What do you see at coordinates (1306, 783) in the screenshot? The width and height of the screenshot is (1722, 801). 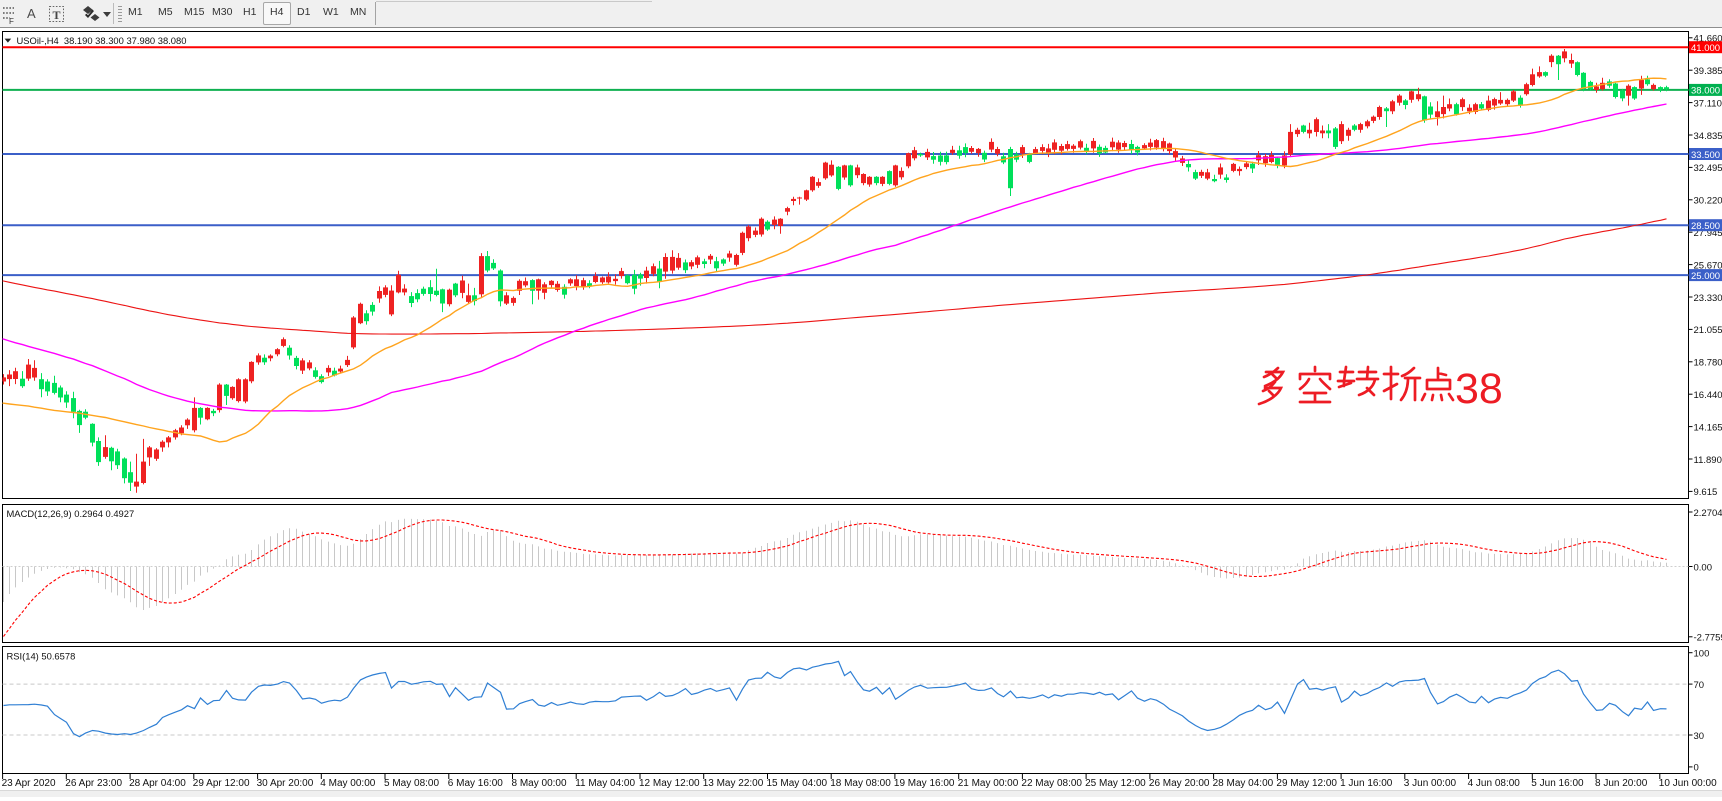 I see `svg-text: 29 May 12:00` at bounding box center [1306, 783].